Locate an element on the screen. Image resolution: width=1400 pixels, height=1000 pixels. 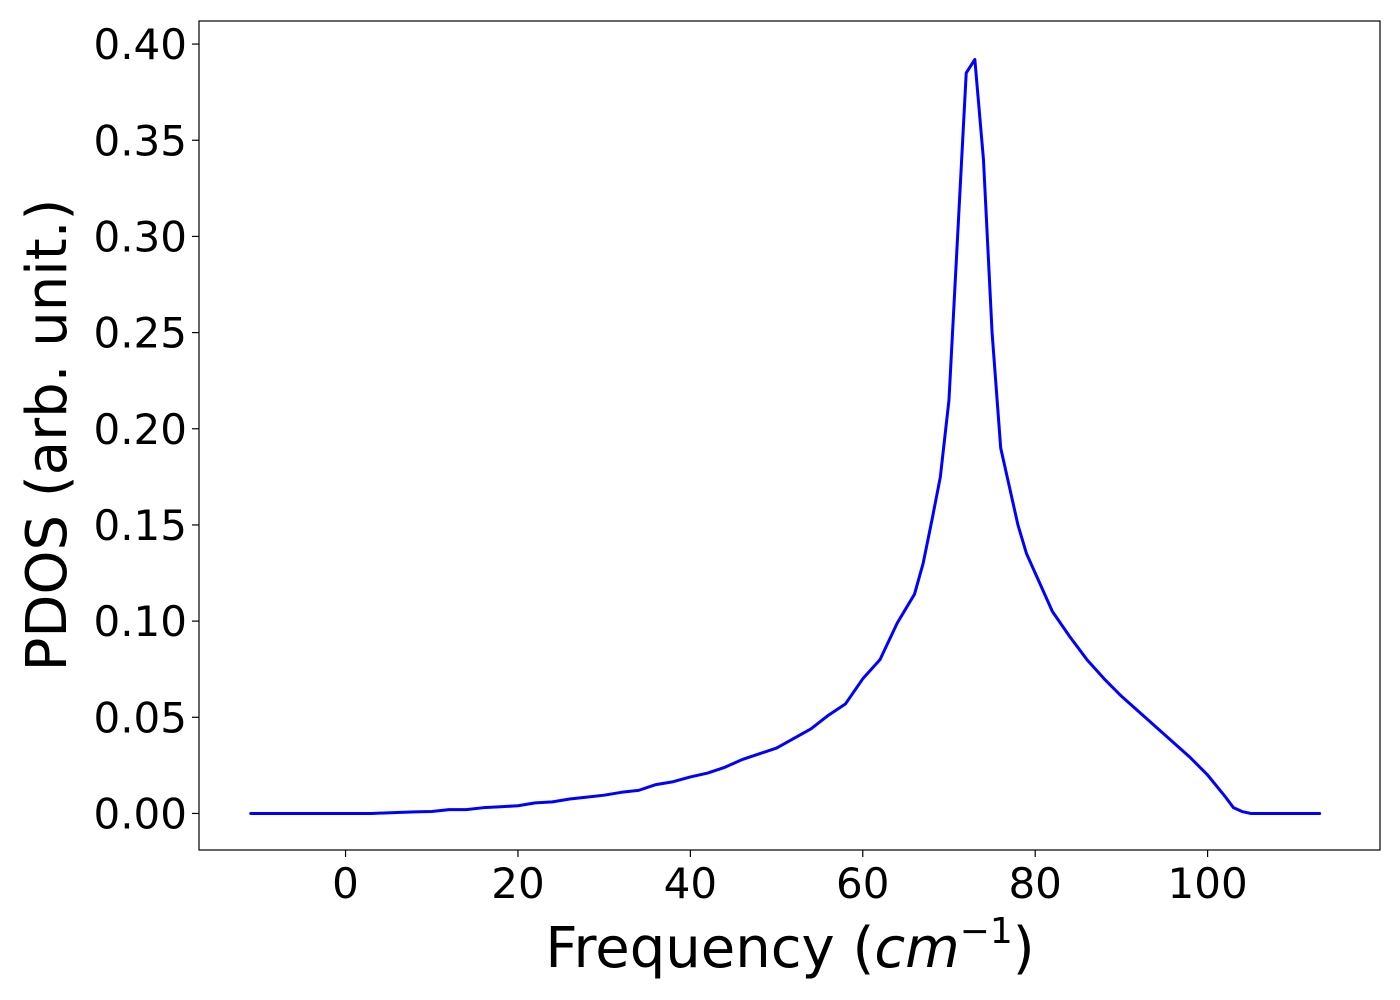
y-tick-label: 0.40 is located at coordinates (140, 44).